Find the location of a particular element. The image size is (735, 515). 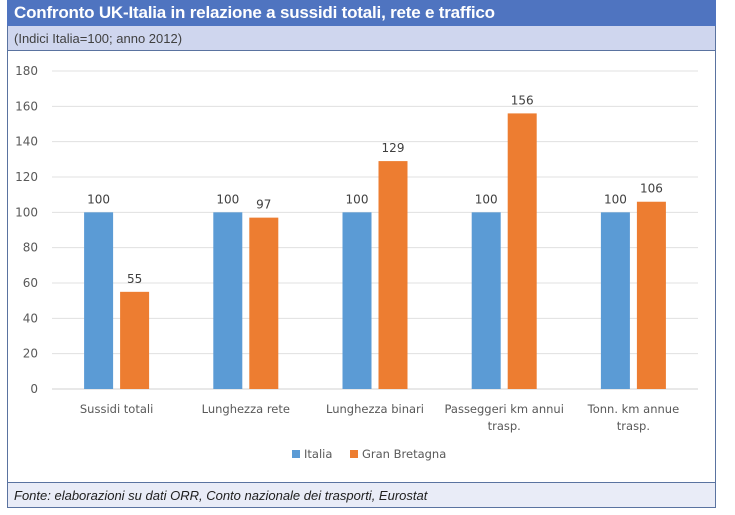

category-label: Lunghezza rete is located at coordinates (246, 409).